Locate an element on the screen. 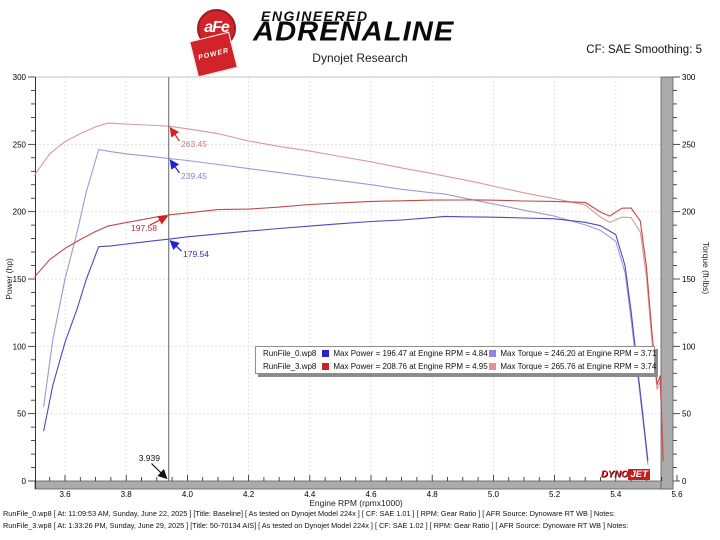 This screenshot has width=720, height=540. cursor-readout-runfile3-torque: 263.45 is located at coordinates (194, 144).